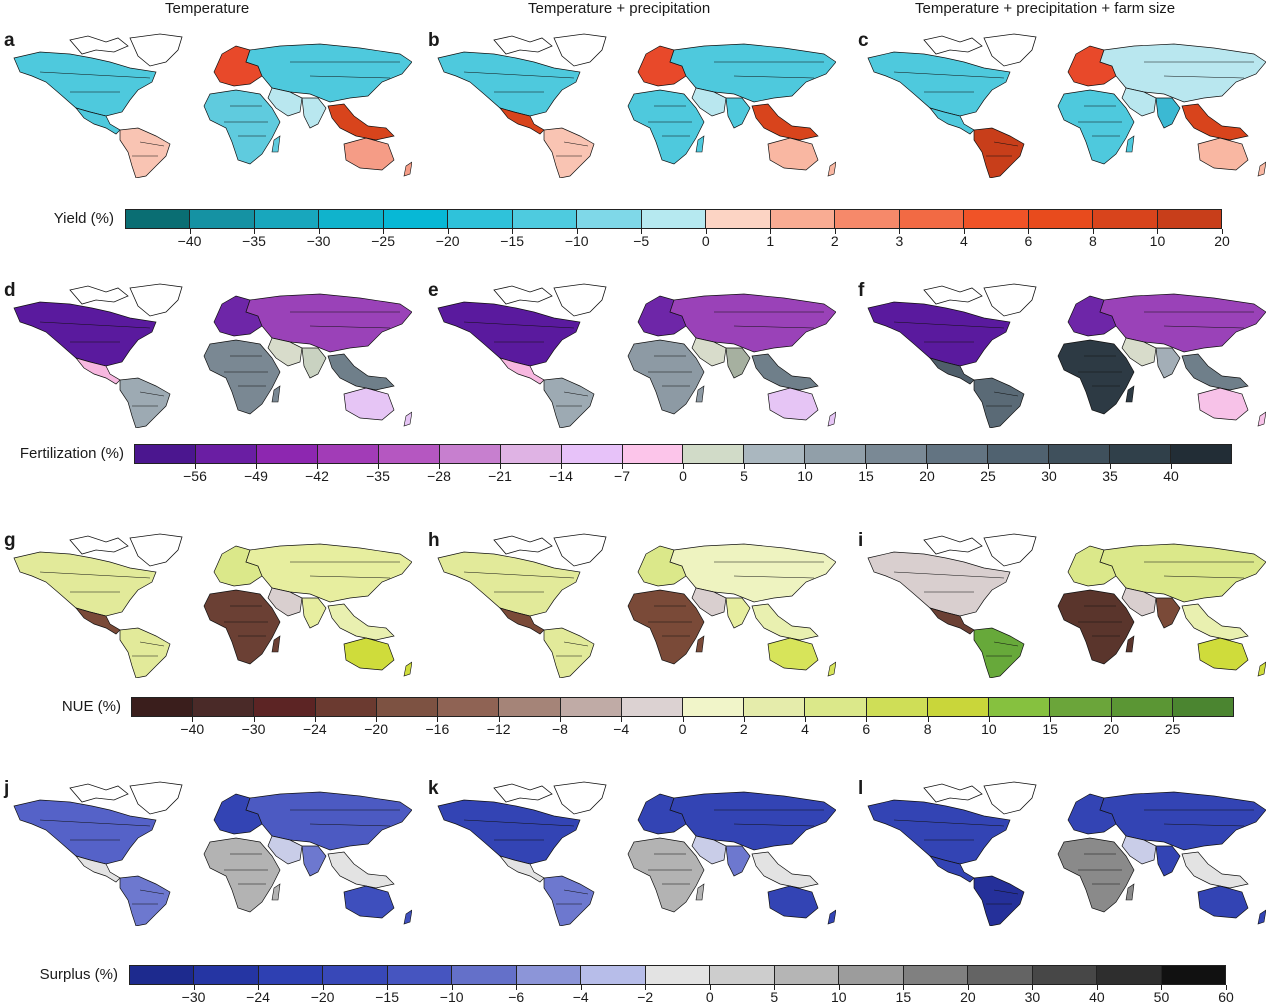 The height and width of the screenshot is (1005, 1268). I want to click on panel-letter: b, so click(434, 40).